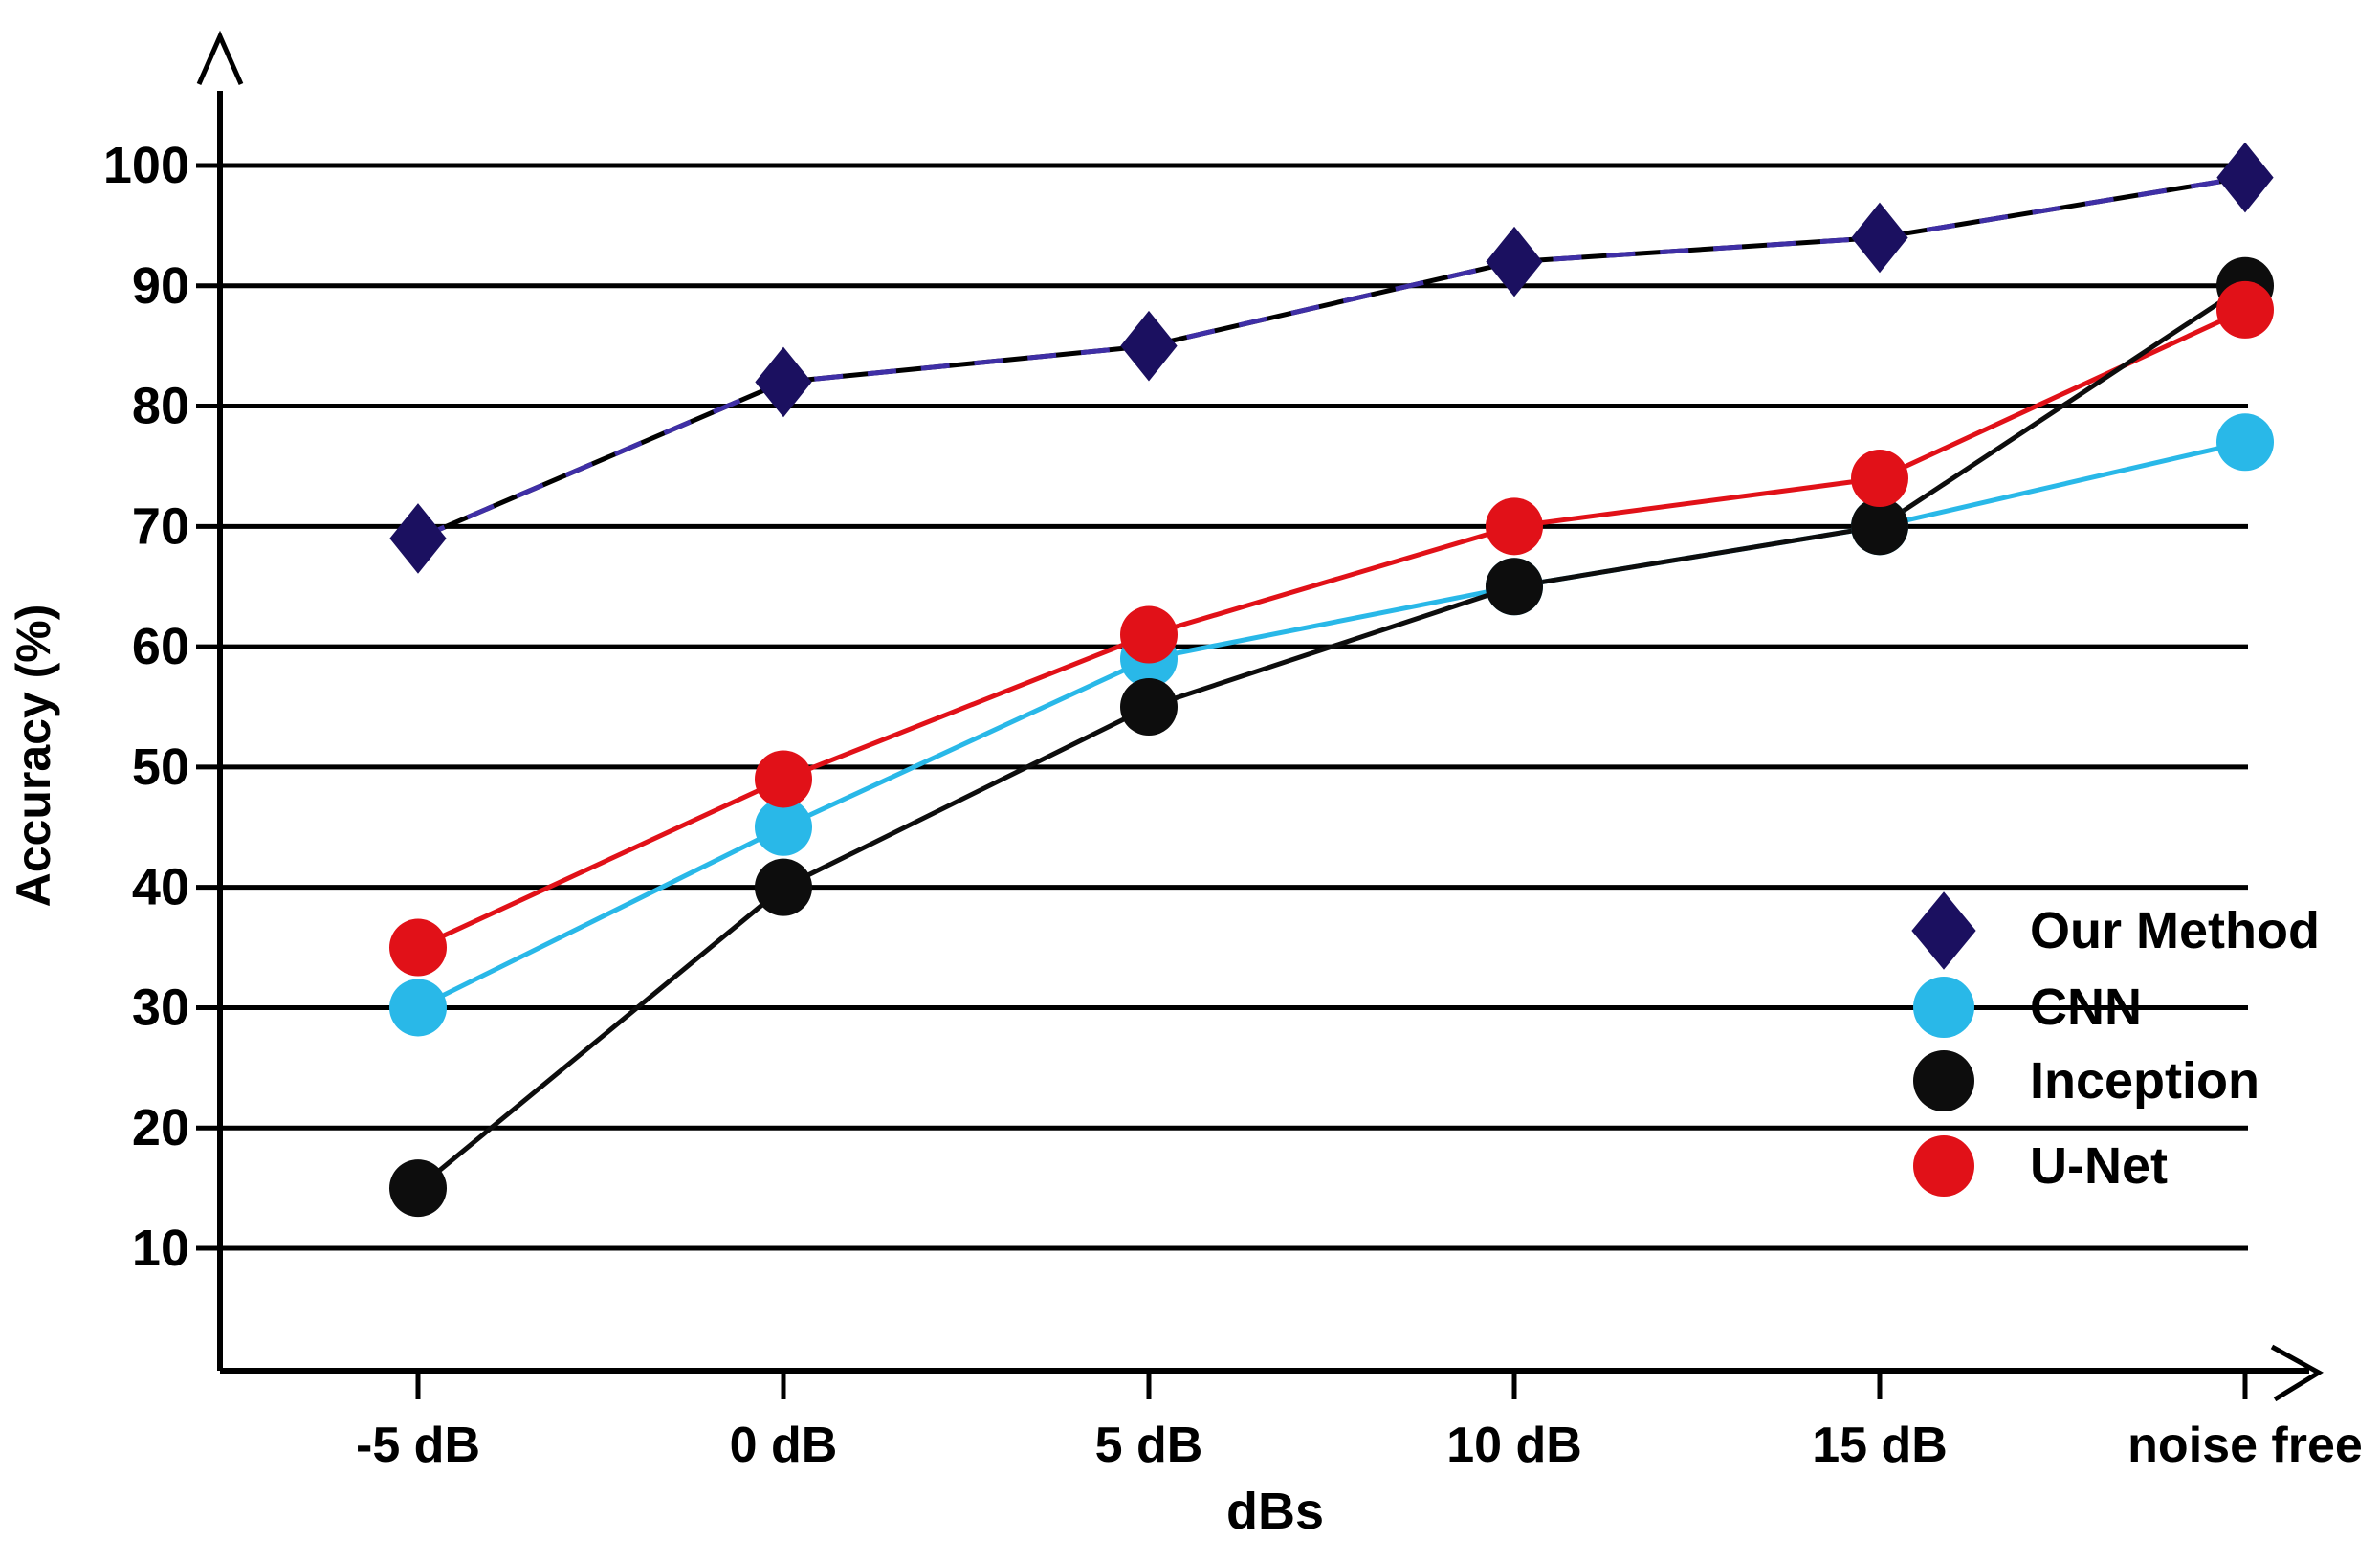 The width and height of the screenshot is (2380, 1562). Describe the element at coordinates (2086, 1007) in the screenshot. I see `legend-label-cnn: CNN` at that location.